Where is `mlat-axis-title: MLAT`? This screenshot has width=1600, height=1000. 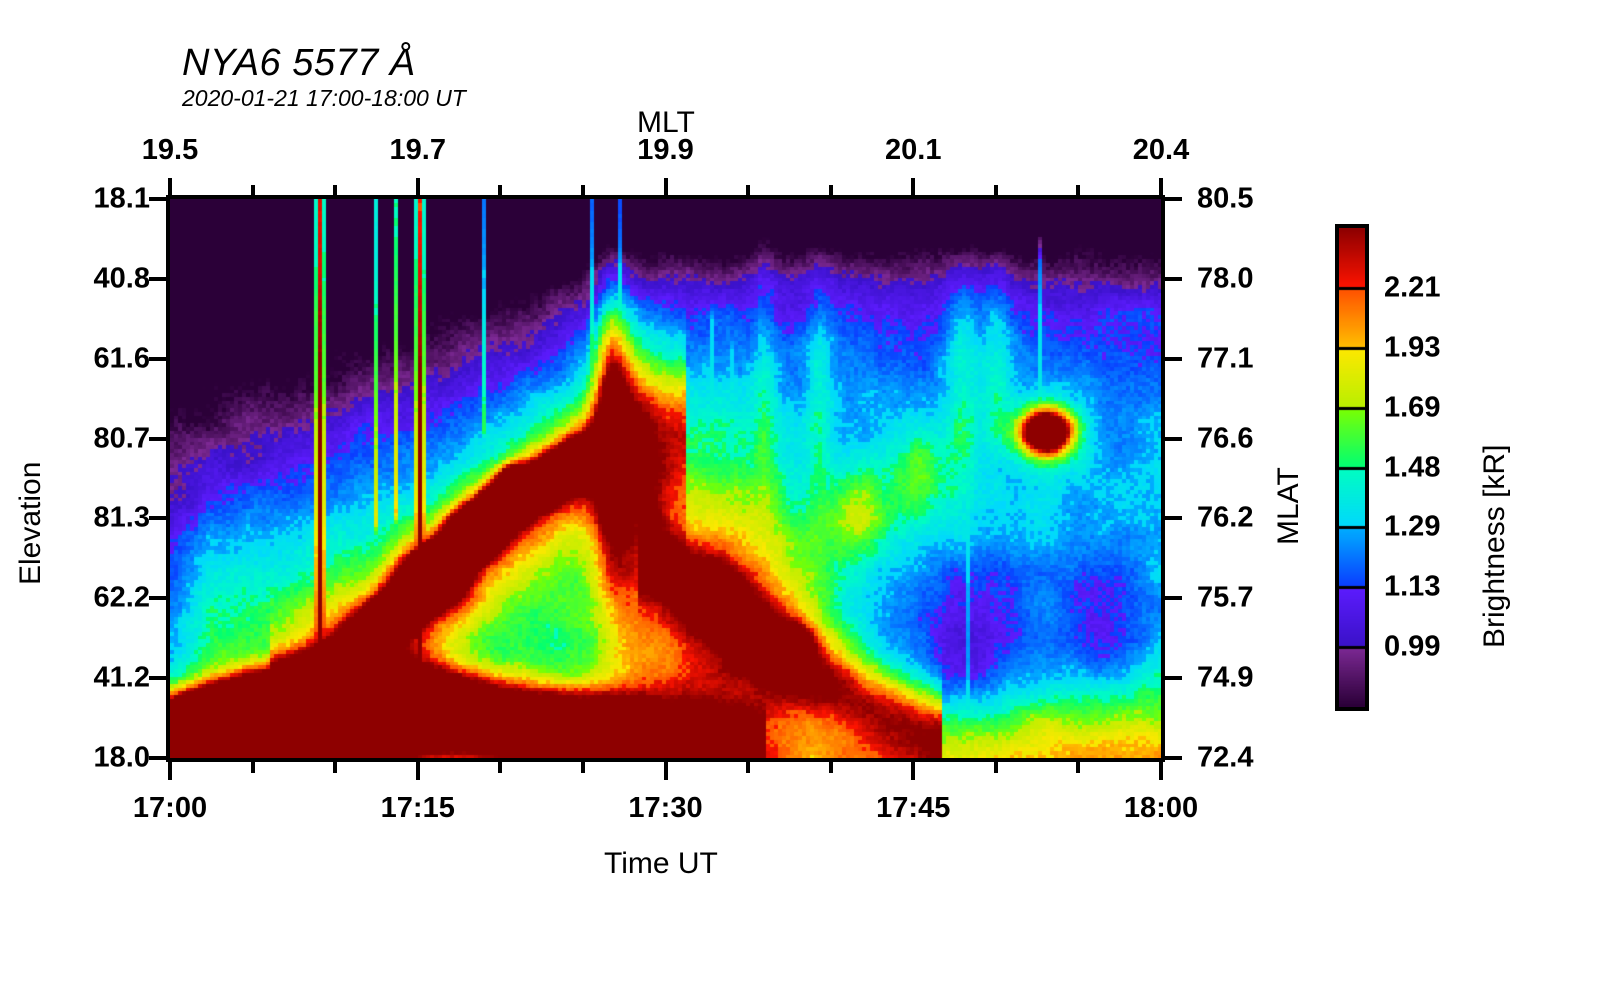
mlat-axis-title: MLAT is located at coordinates (1288, 506).